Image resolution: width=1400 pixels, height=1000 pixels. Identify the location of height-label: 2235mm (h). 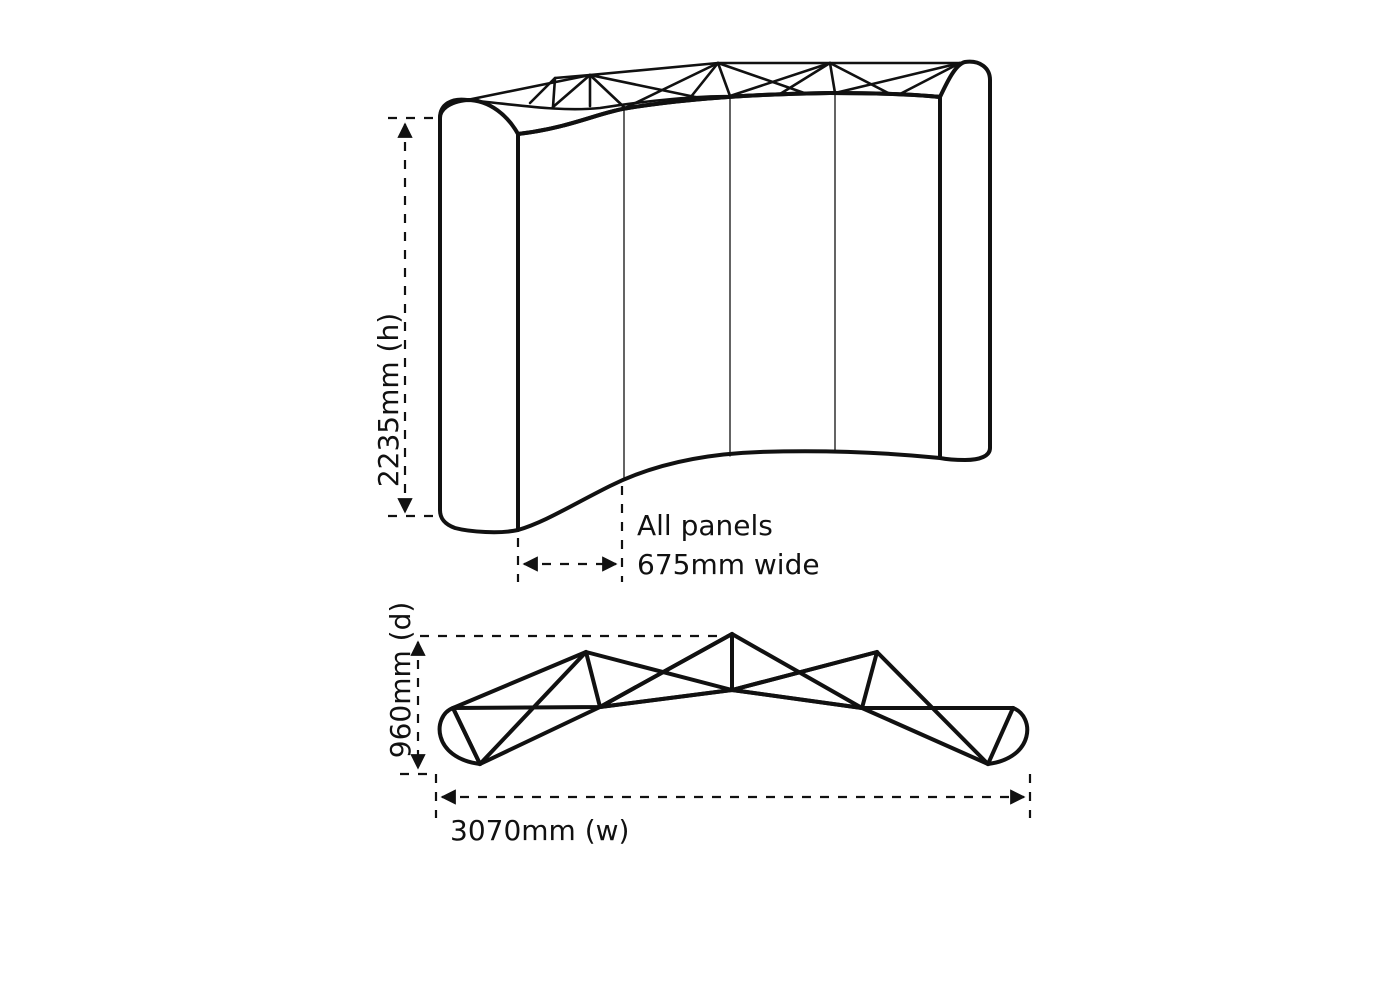
(388, 400).